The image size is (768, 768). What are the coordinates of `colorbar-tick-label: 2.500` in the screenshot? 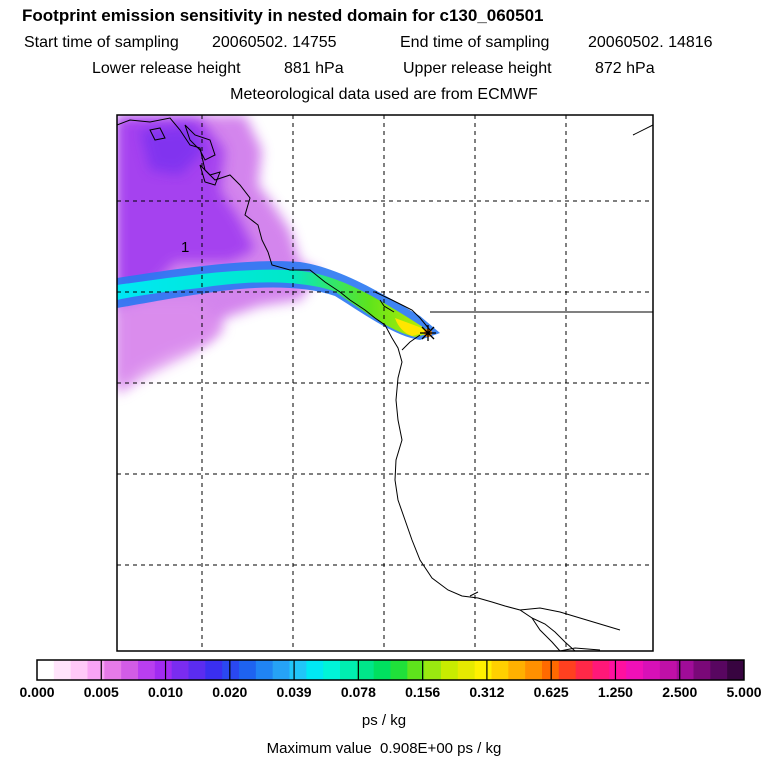 It's located at (680, 692).